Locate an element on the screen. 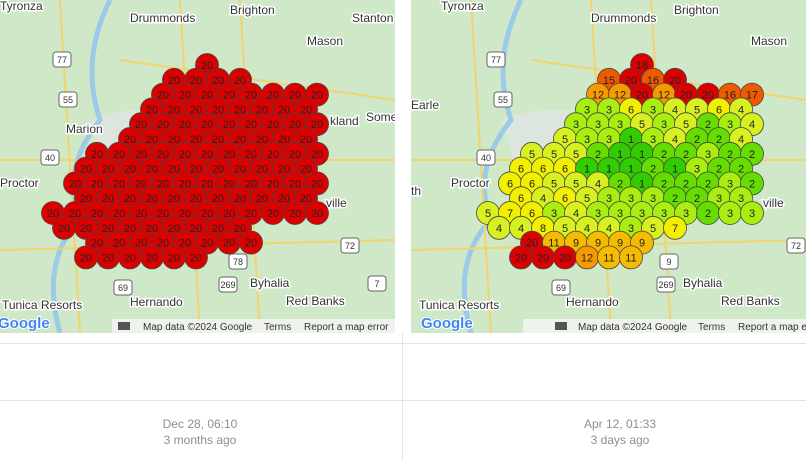 Image resolution: width=806 pixels, height=460 pixels. route-number: 77 is located at coordinates (62, 60).